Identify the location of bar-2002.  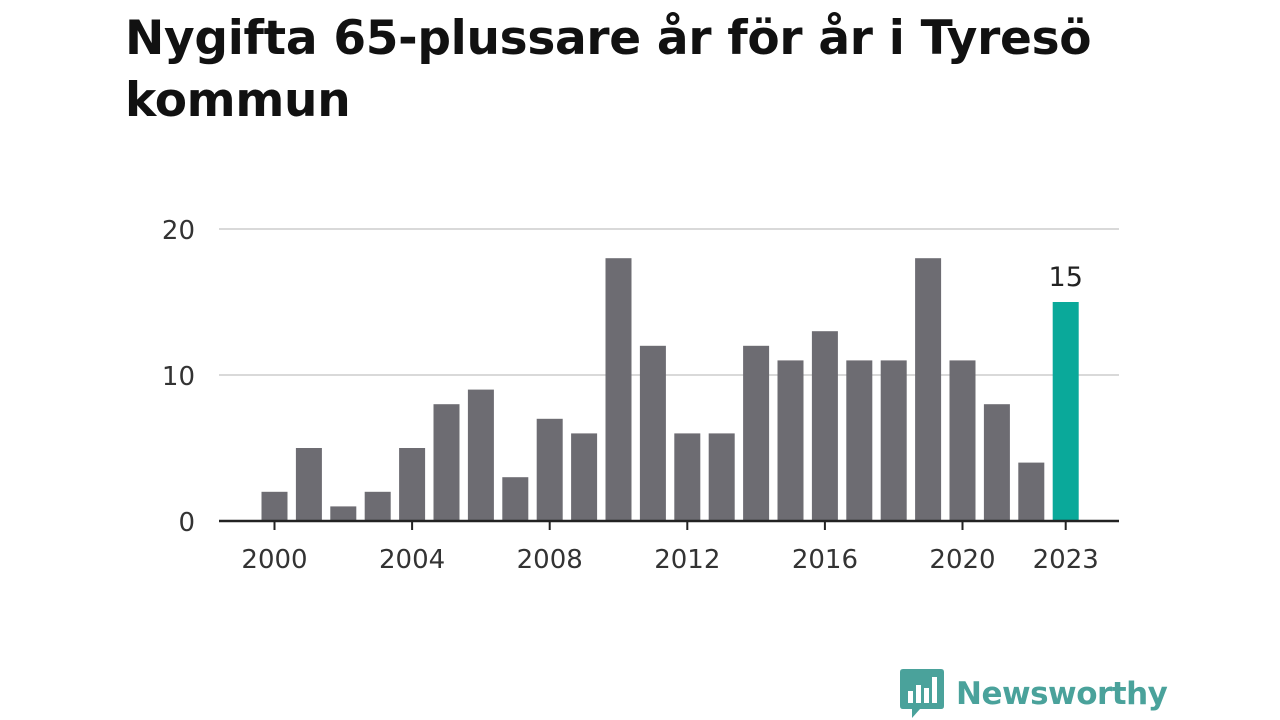
(343, 513).